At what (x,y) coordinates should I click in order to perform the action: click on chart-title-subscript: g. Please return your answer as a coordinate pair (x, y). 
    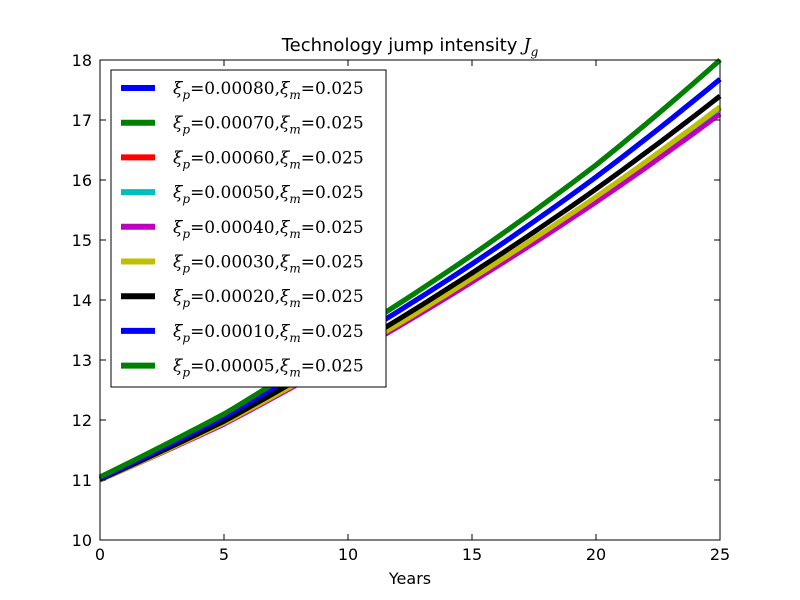
    Looking at the image, I should click on (535, 52).